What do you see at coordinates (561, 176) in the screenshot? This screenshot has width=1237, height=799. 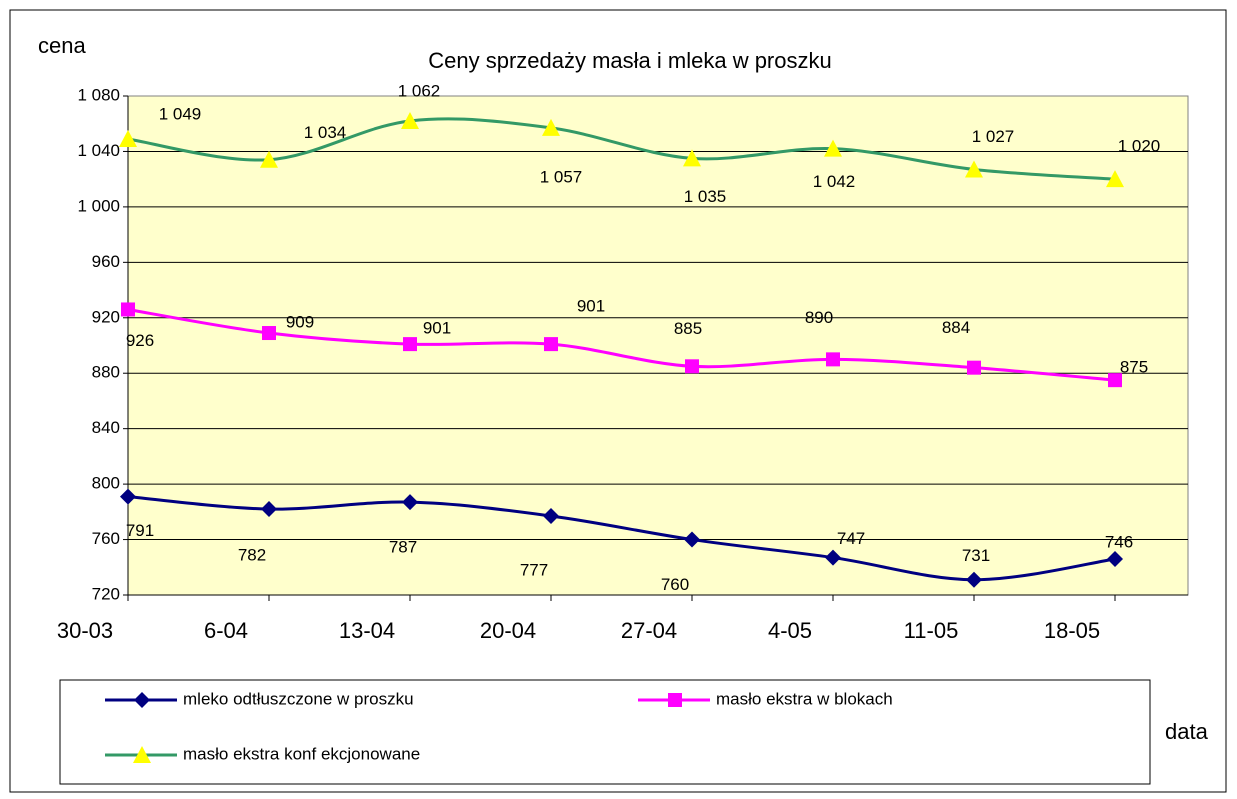 I see `data-label: 1 057` at bounding box center [561, 176].